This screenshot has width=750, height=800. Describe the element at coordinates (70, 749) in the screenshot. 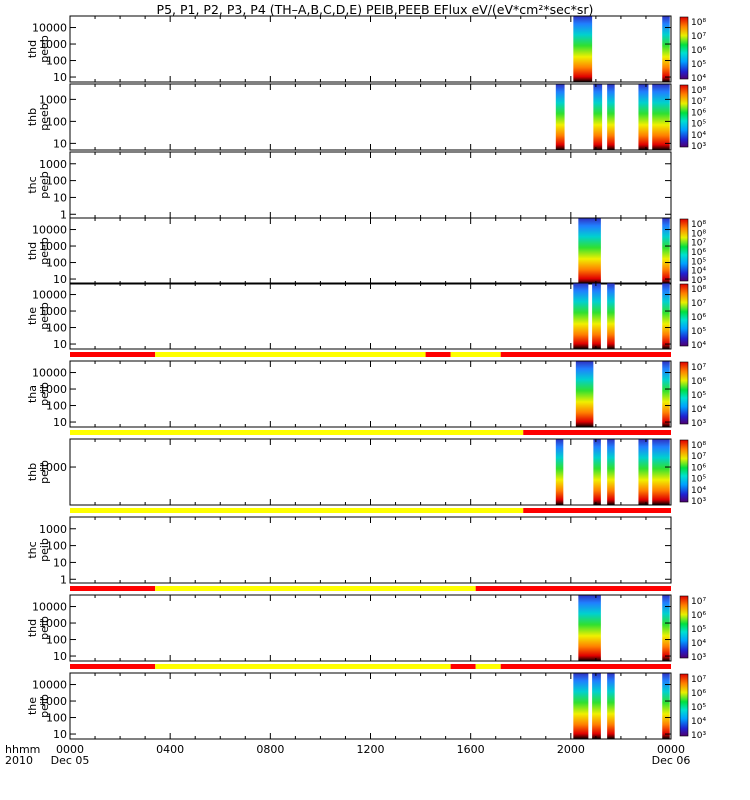

I see `x-tick-label: 0000` at that location.